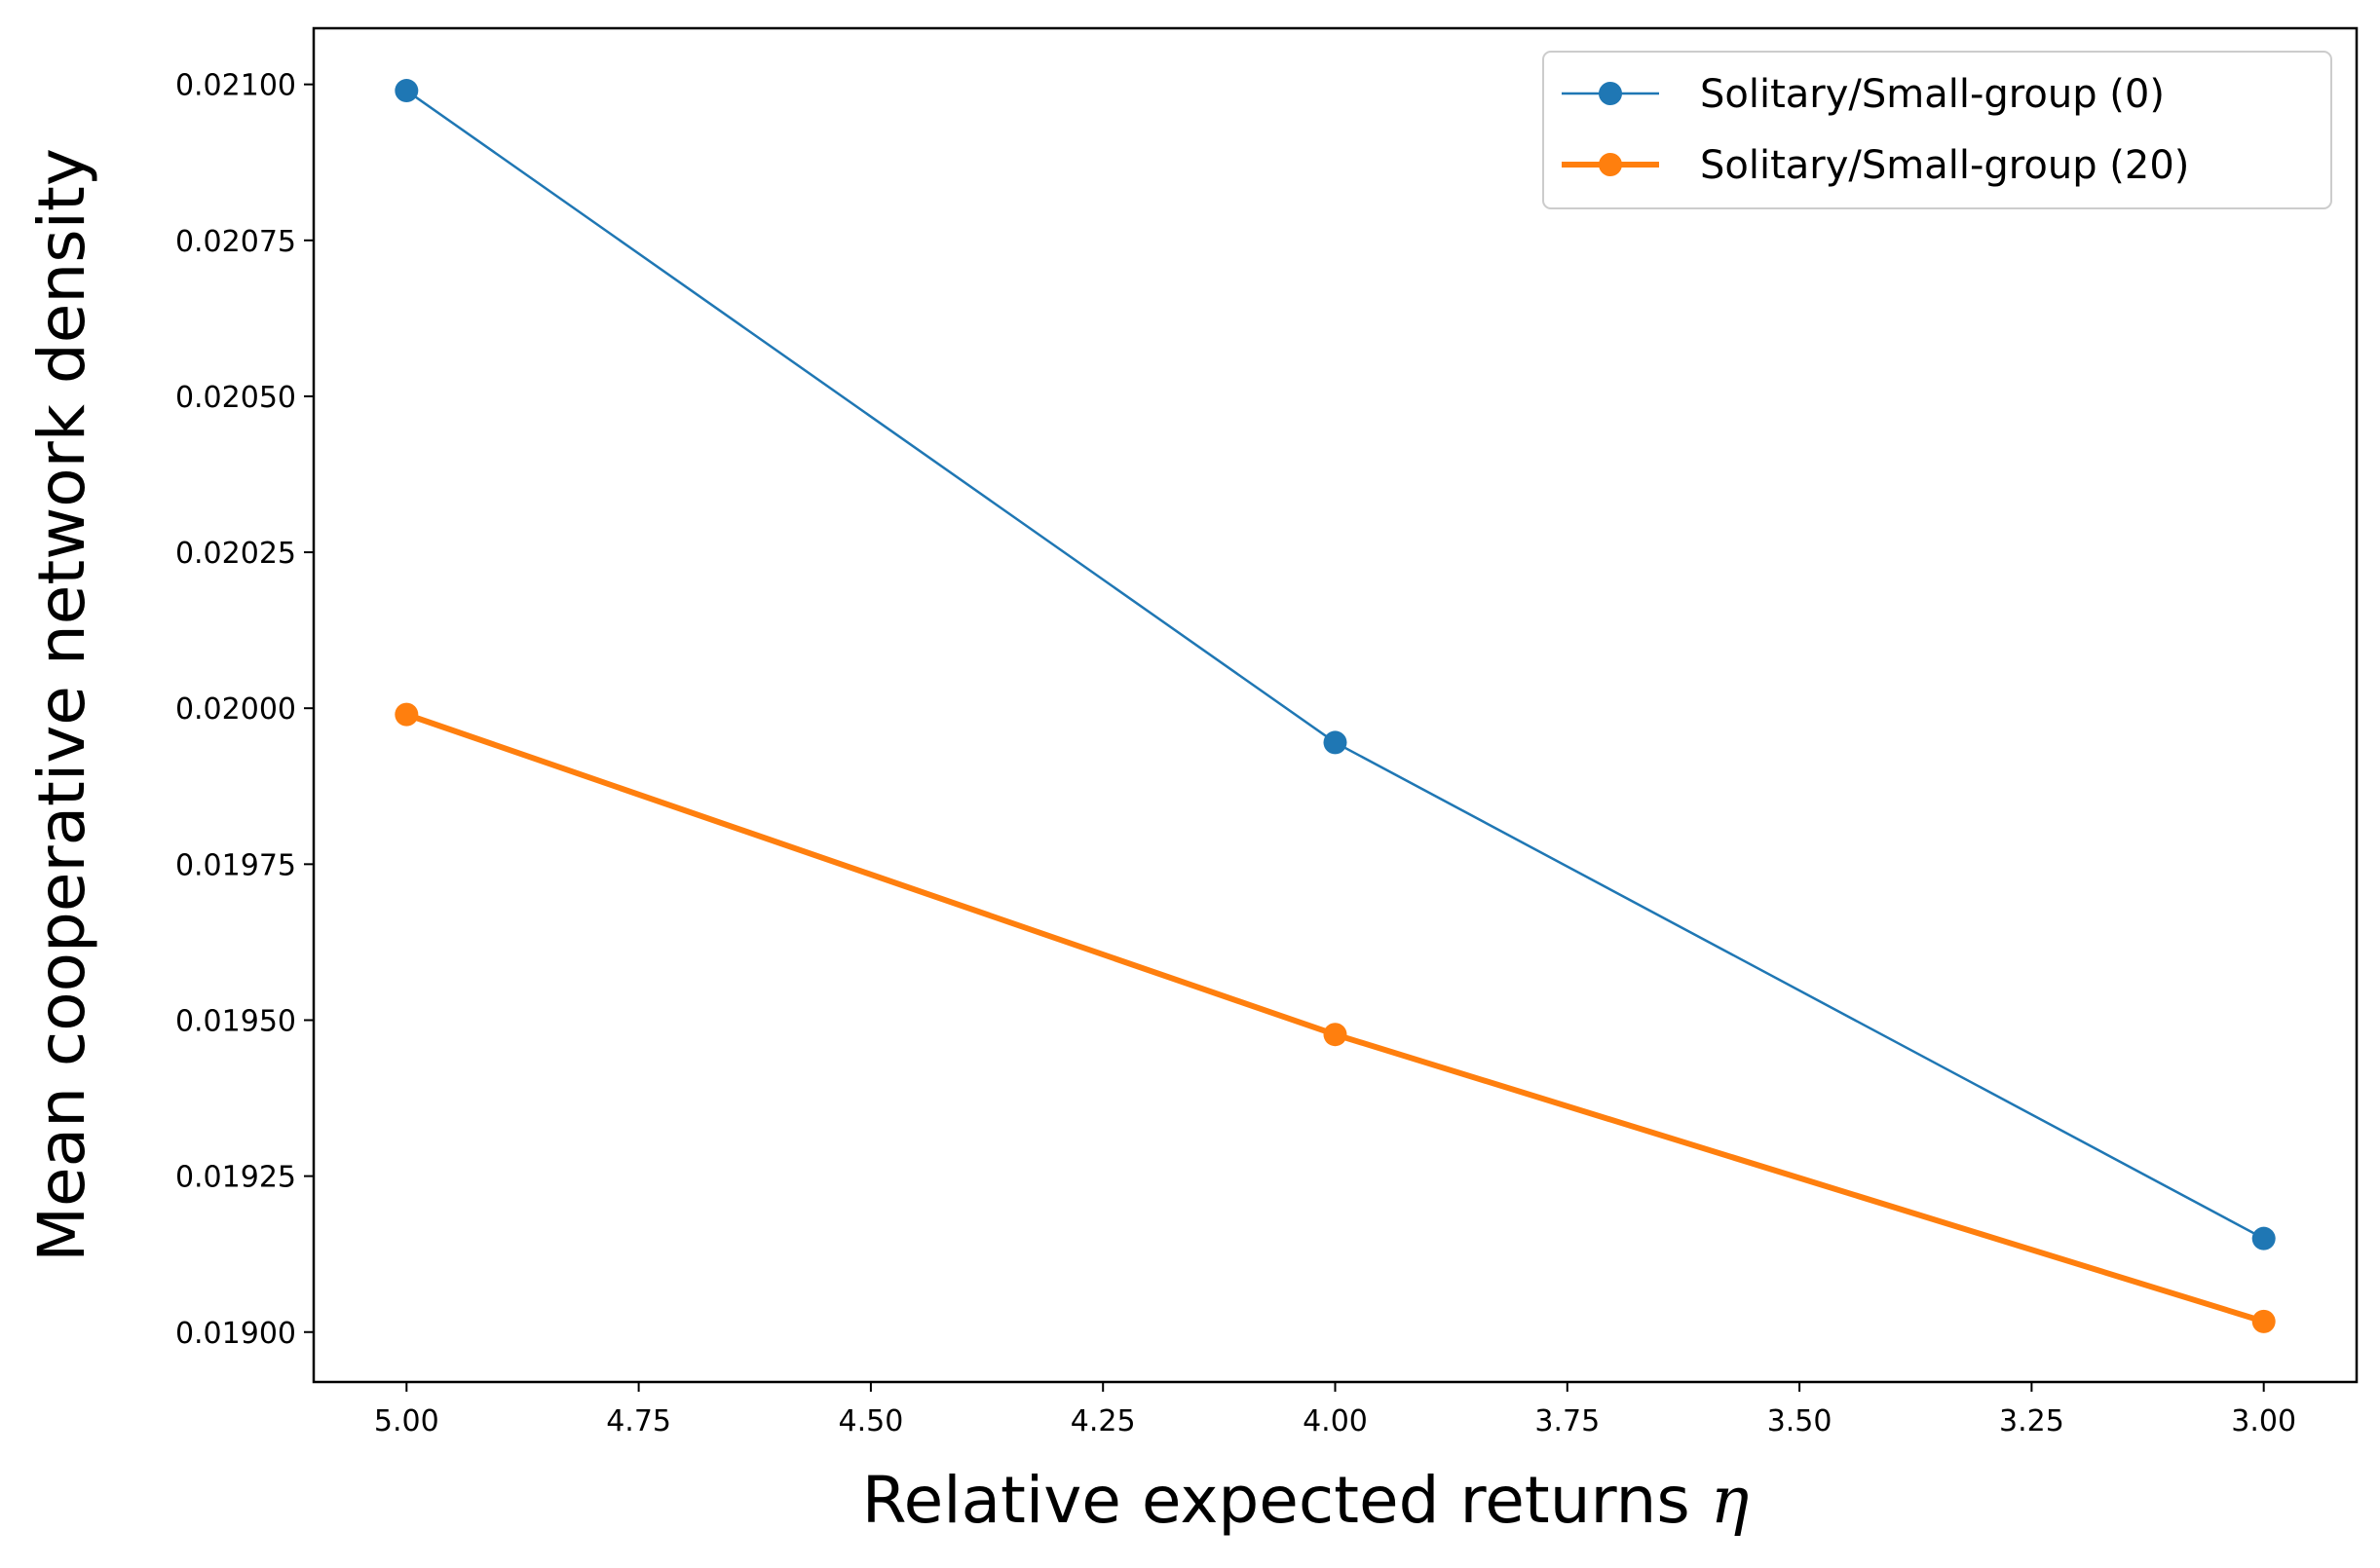  Describe the element at coordinates (1103, 1421) in the screenshot. I see `x-tick-label: 4.25` at that location.